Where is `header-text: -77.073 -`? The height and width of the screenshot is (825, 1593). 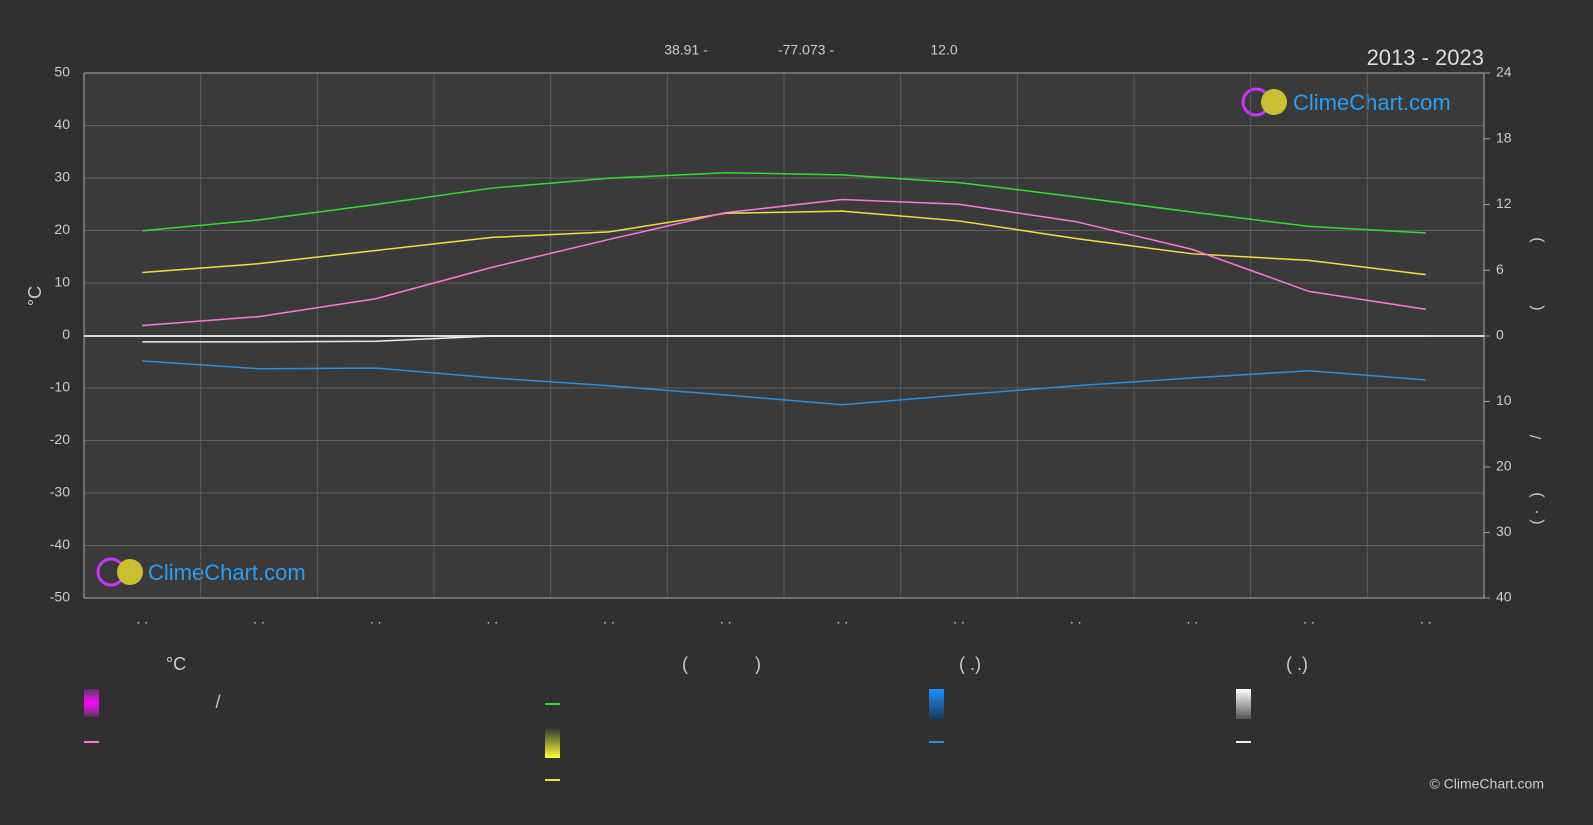 header-text: -77.073 - is located at coordinates (806, 50).